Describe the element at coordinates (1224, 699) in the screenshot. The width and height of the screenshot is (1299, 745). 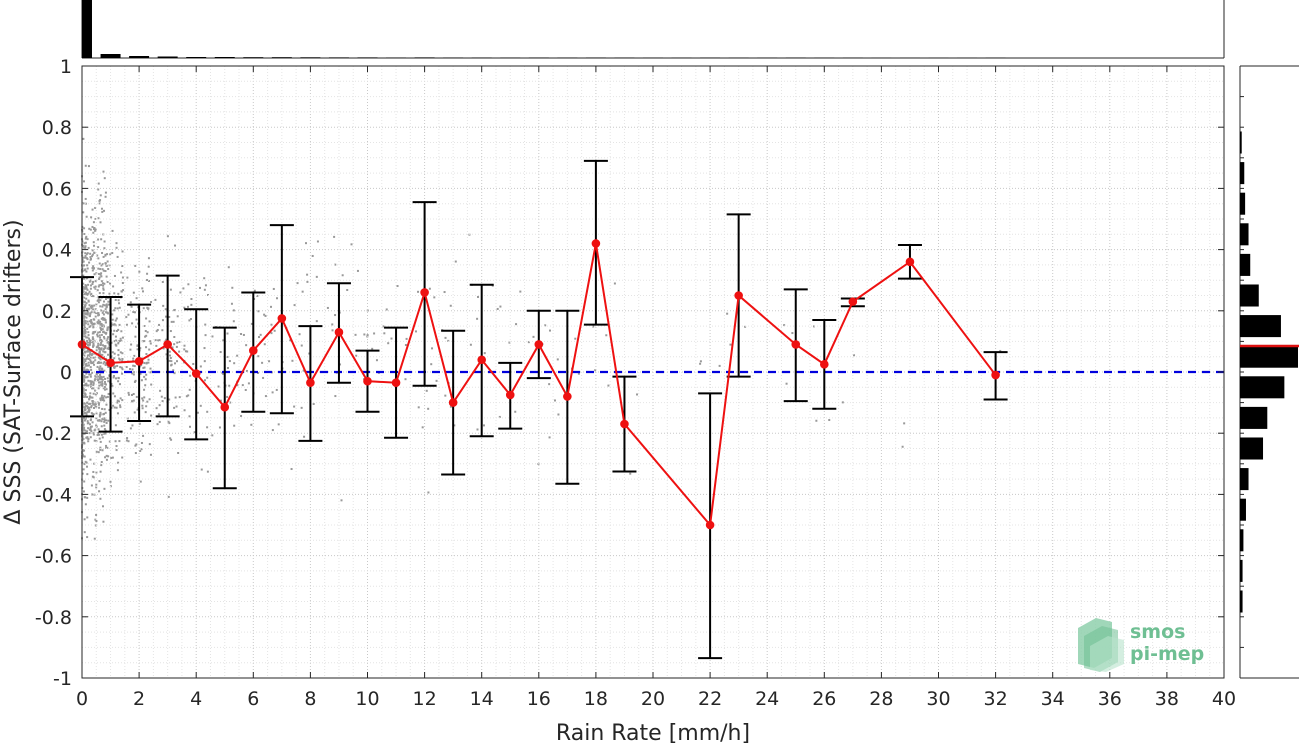
I see `x-tick-label: 40` at that location.